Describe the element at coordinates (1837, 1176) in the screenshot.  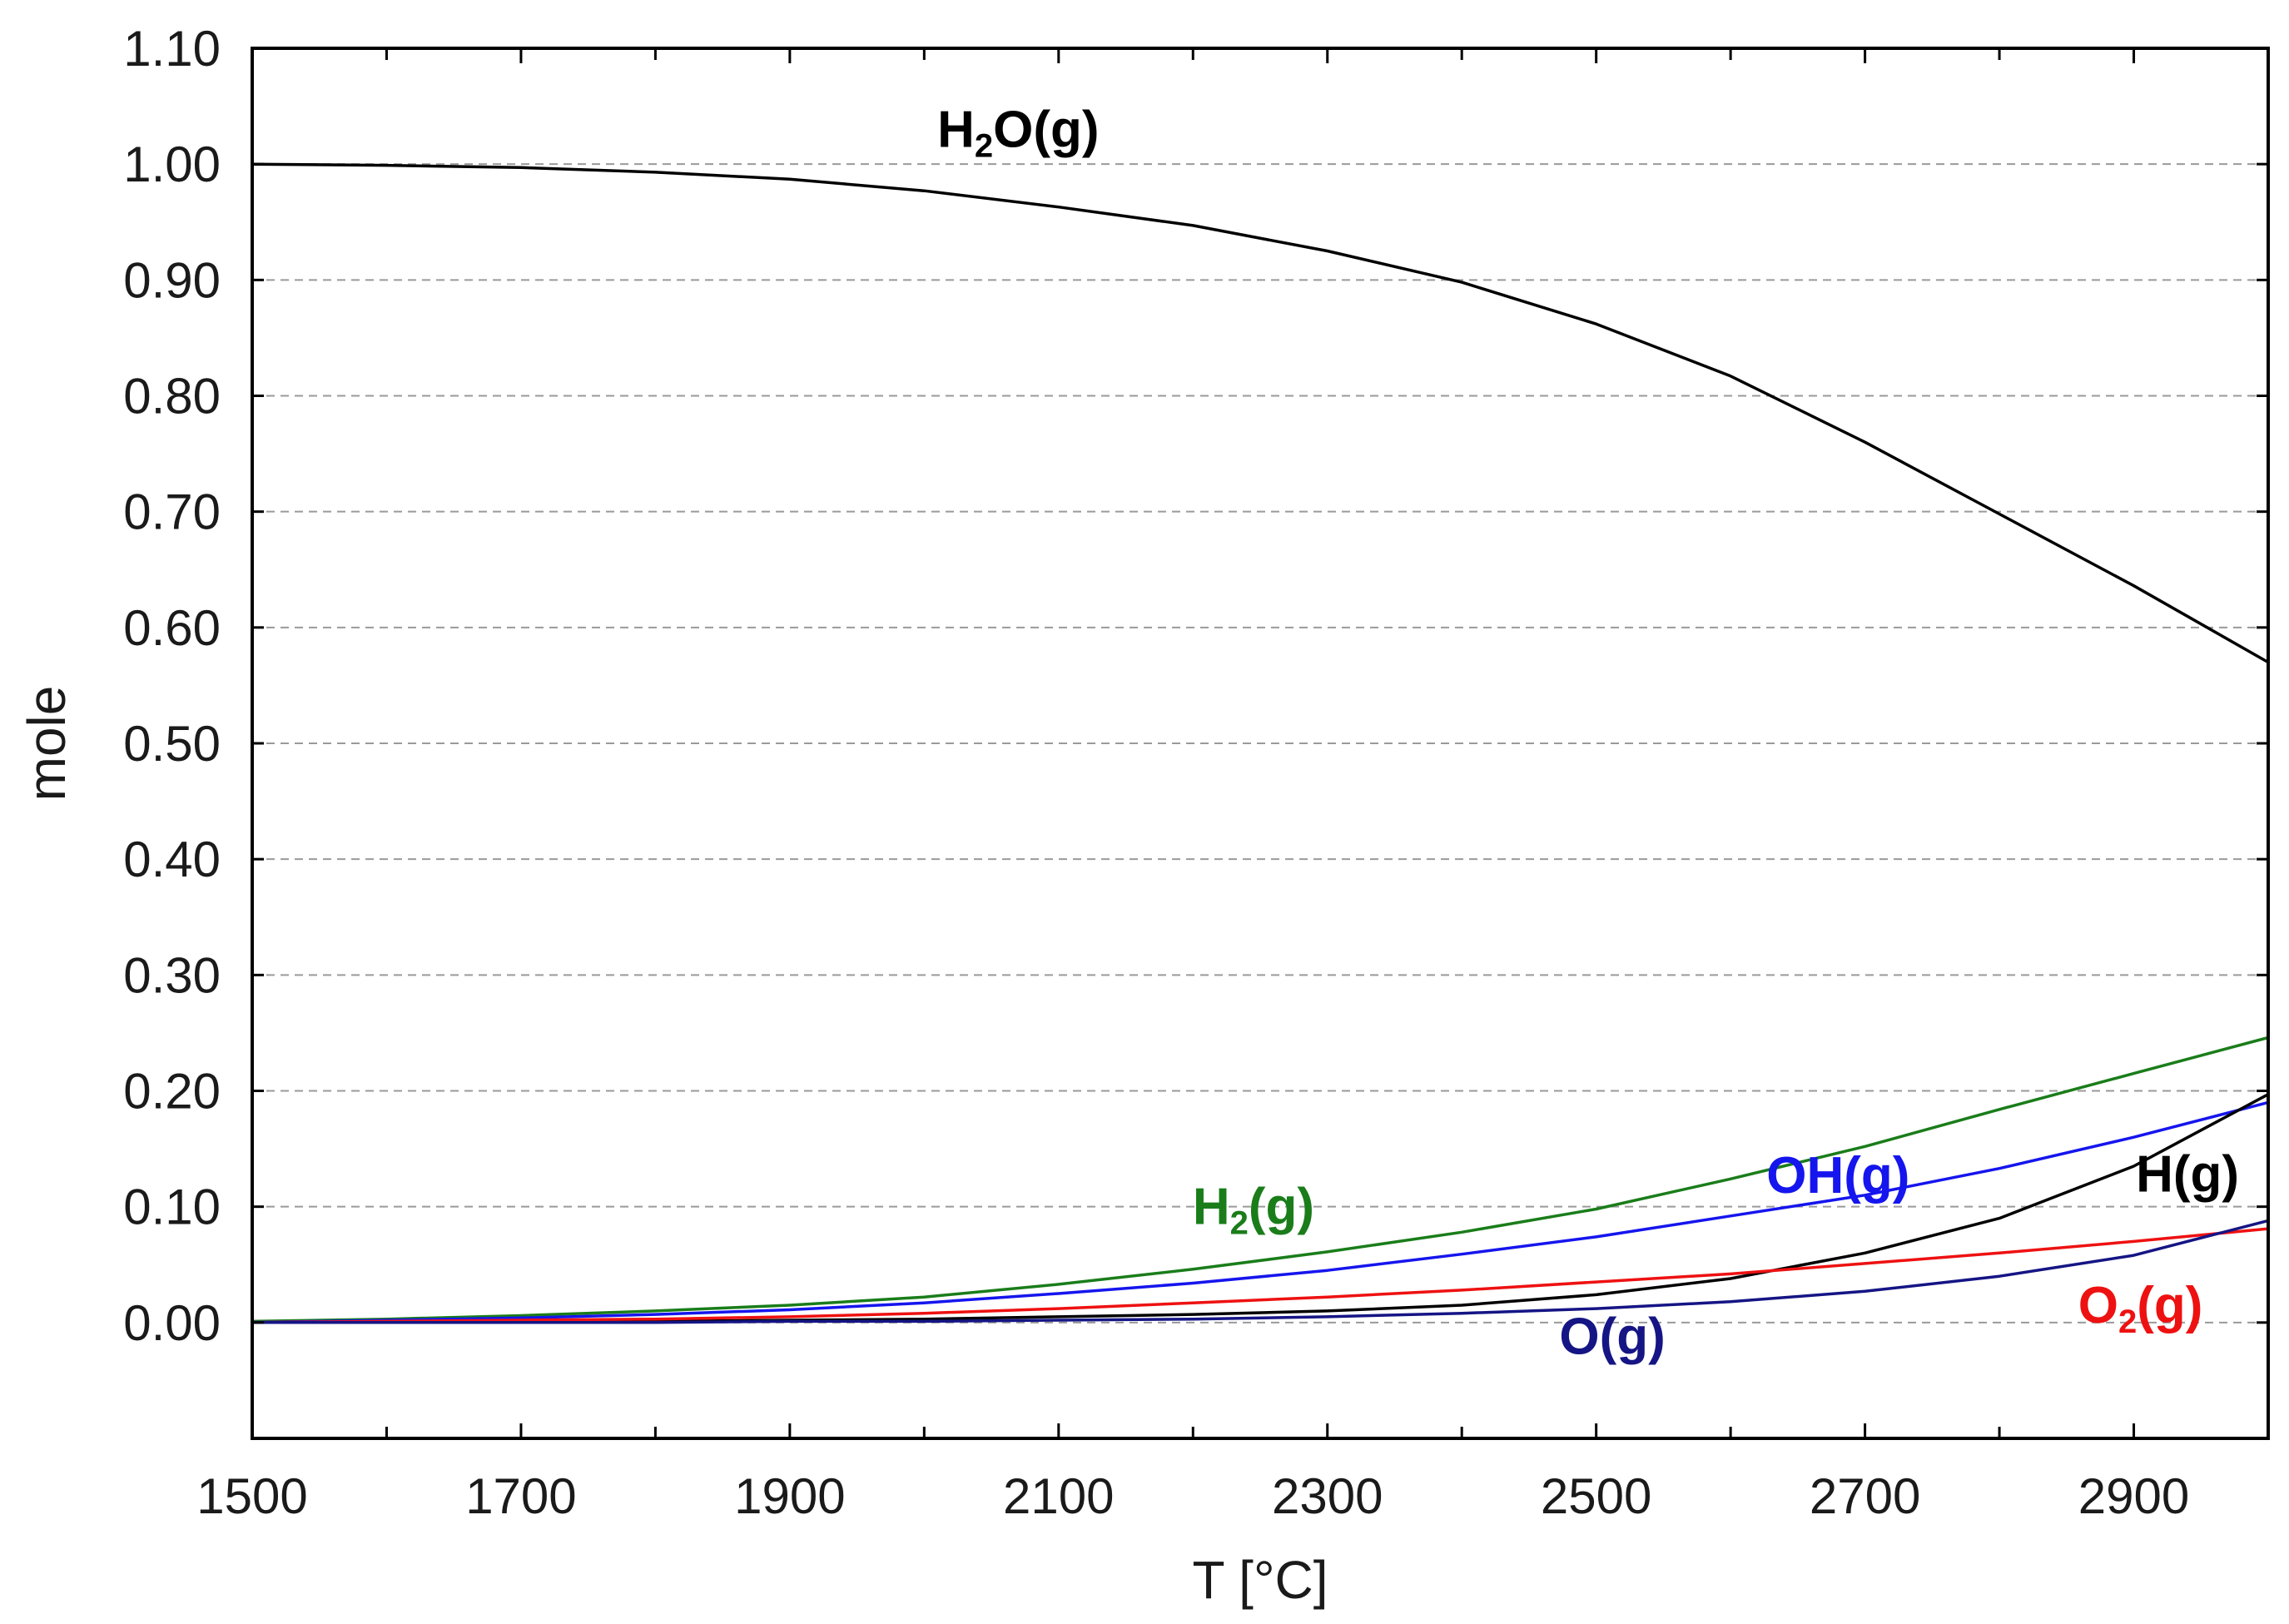
I see `series-label-ohg: OH(g)` at that location.